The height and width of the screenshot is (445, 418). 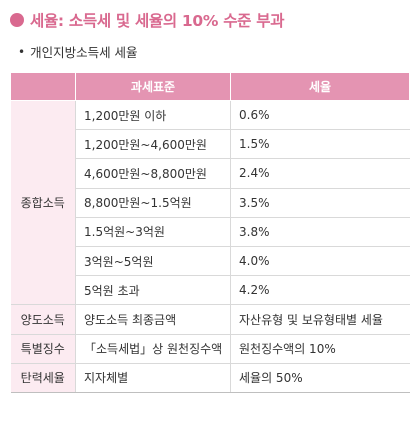 I want to click on rate-cell: 4.2%, so click(x=320, y=290).